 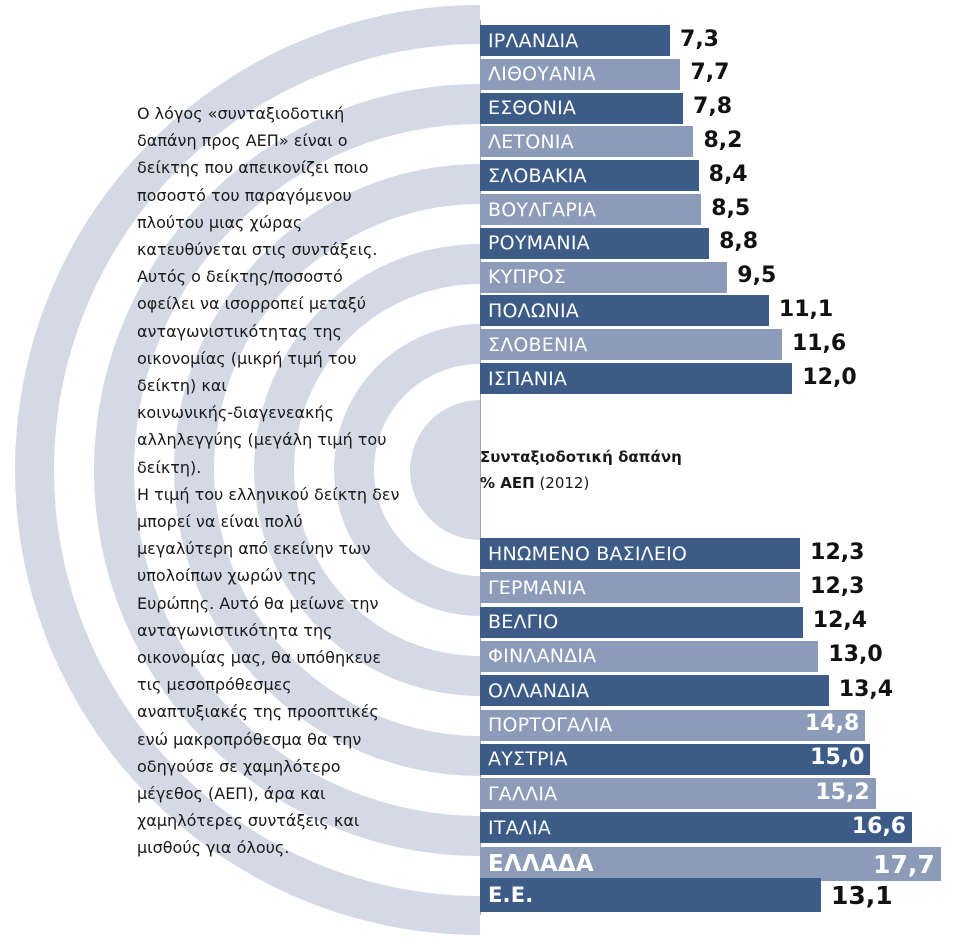 I want to click on bar-category-label: ΑΥΣΤΡΙΑ, so click(x=528, y=759).